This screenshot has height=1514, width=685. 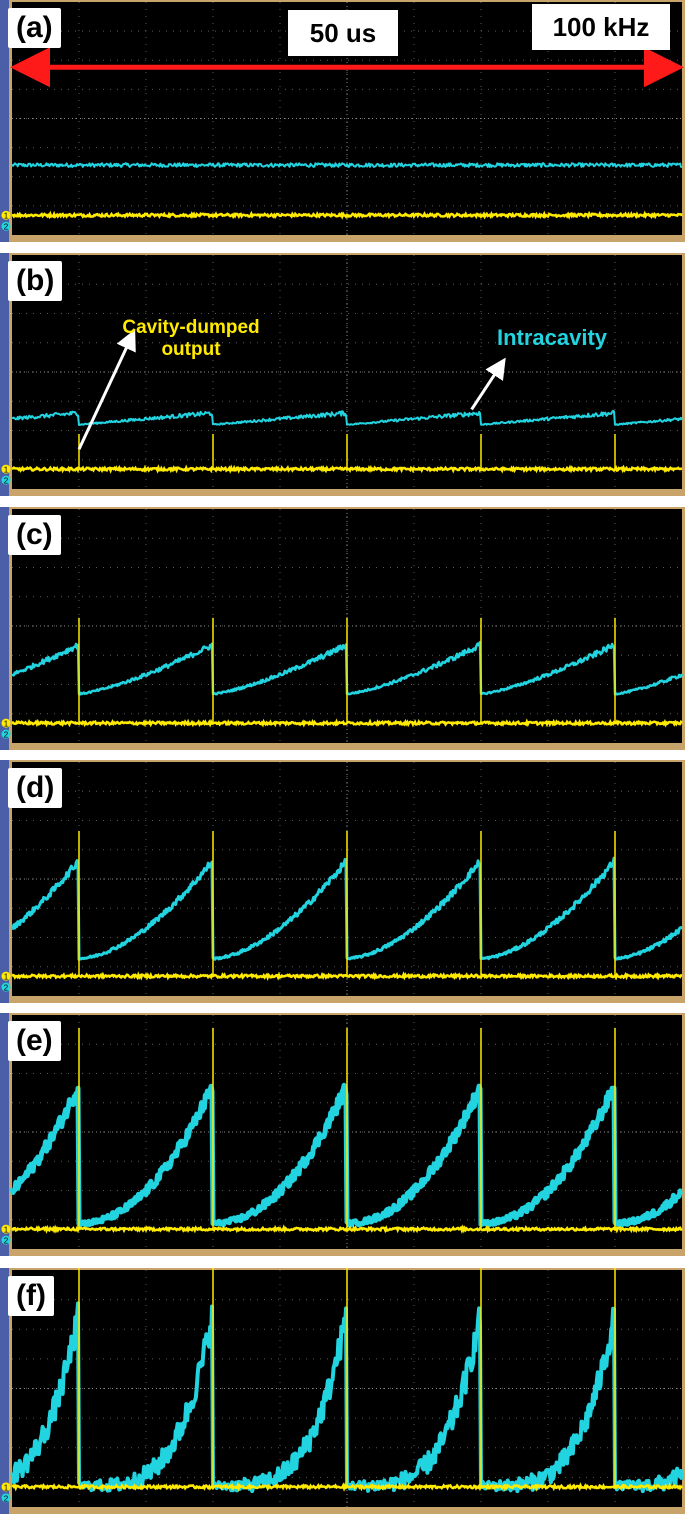 I want to click on timespan-label: 50 us, so click(x=343, y=33).